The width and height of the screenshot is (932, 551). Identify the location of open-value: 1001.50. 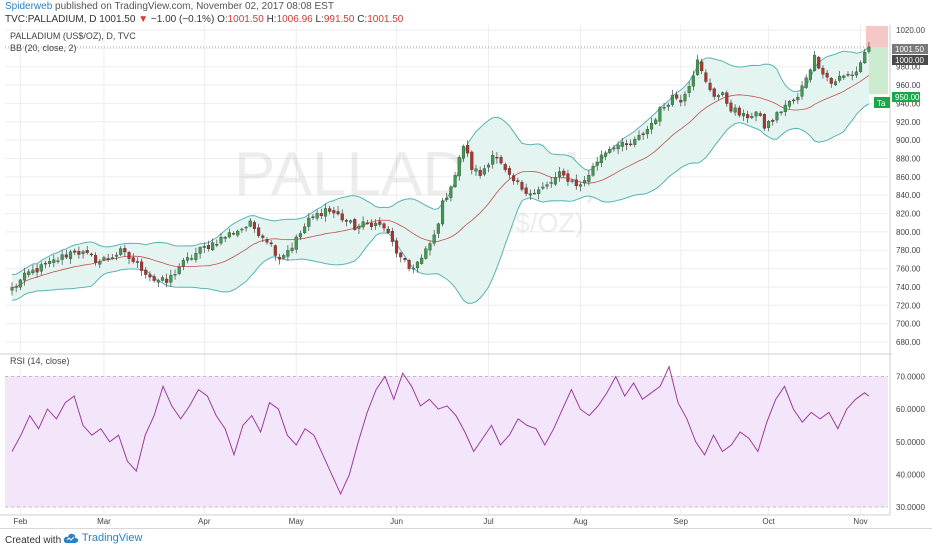
(245, 19).